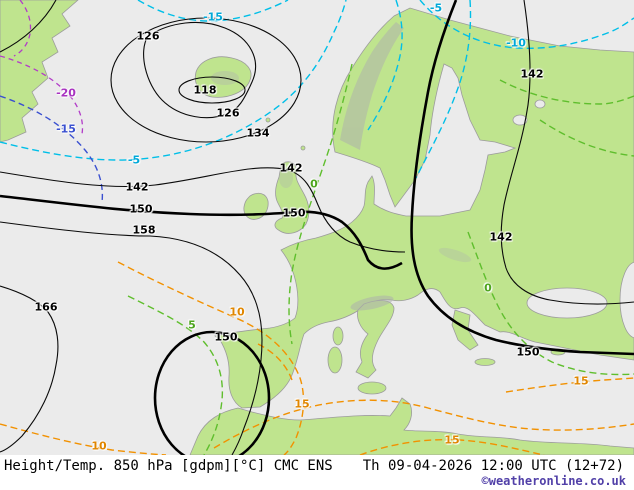 This screenshot has height=490, width=634. Describe the element at coordinates (168, 466) in the screenshot. I see `chart-title: Height/Temp. 850 hPa [gdpm][°C] CMC ENS` at that location.